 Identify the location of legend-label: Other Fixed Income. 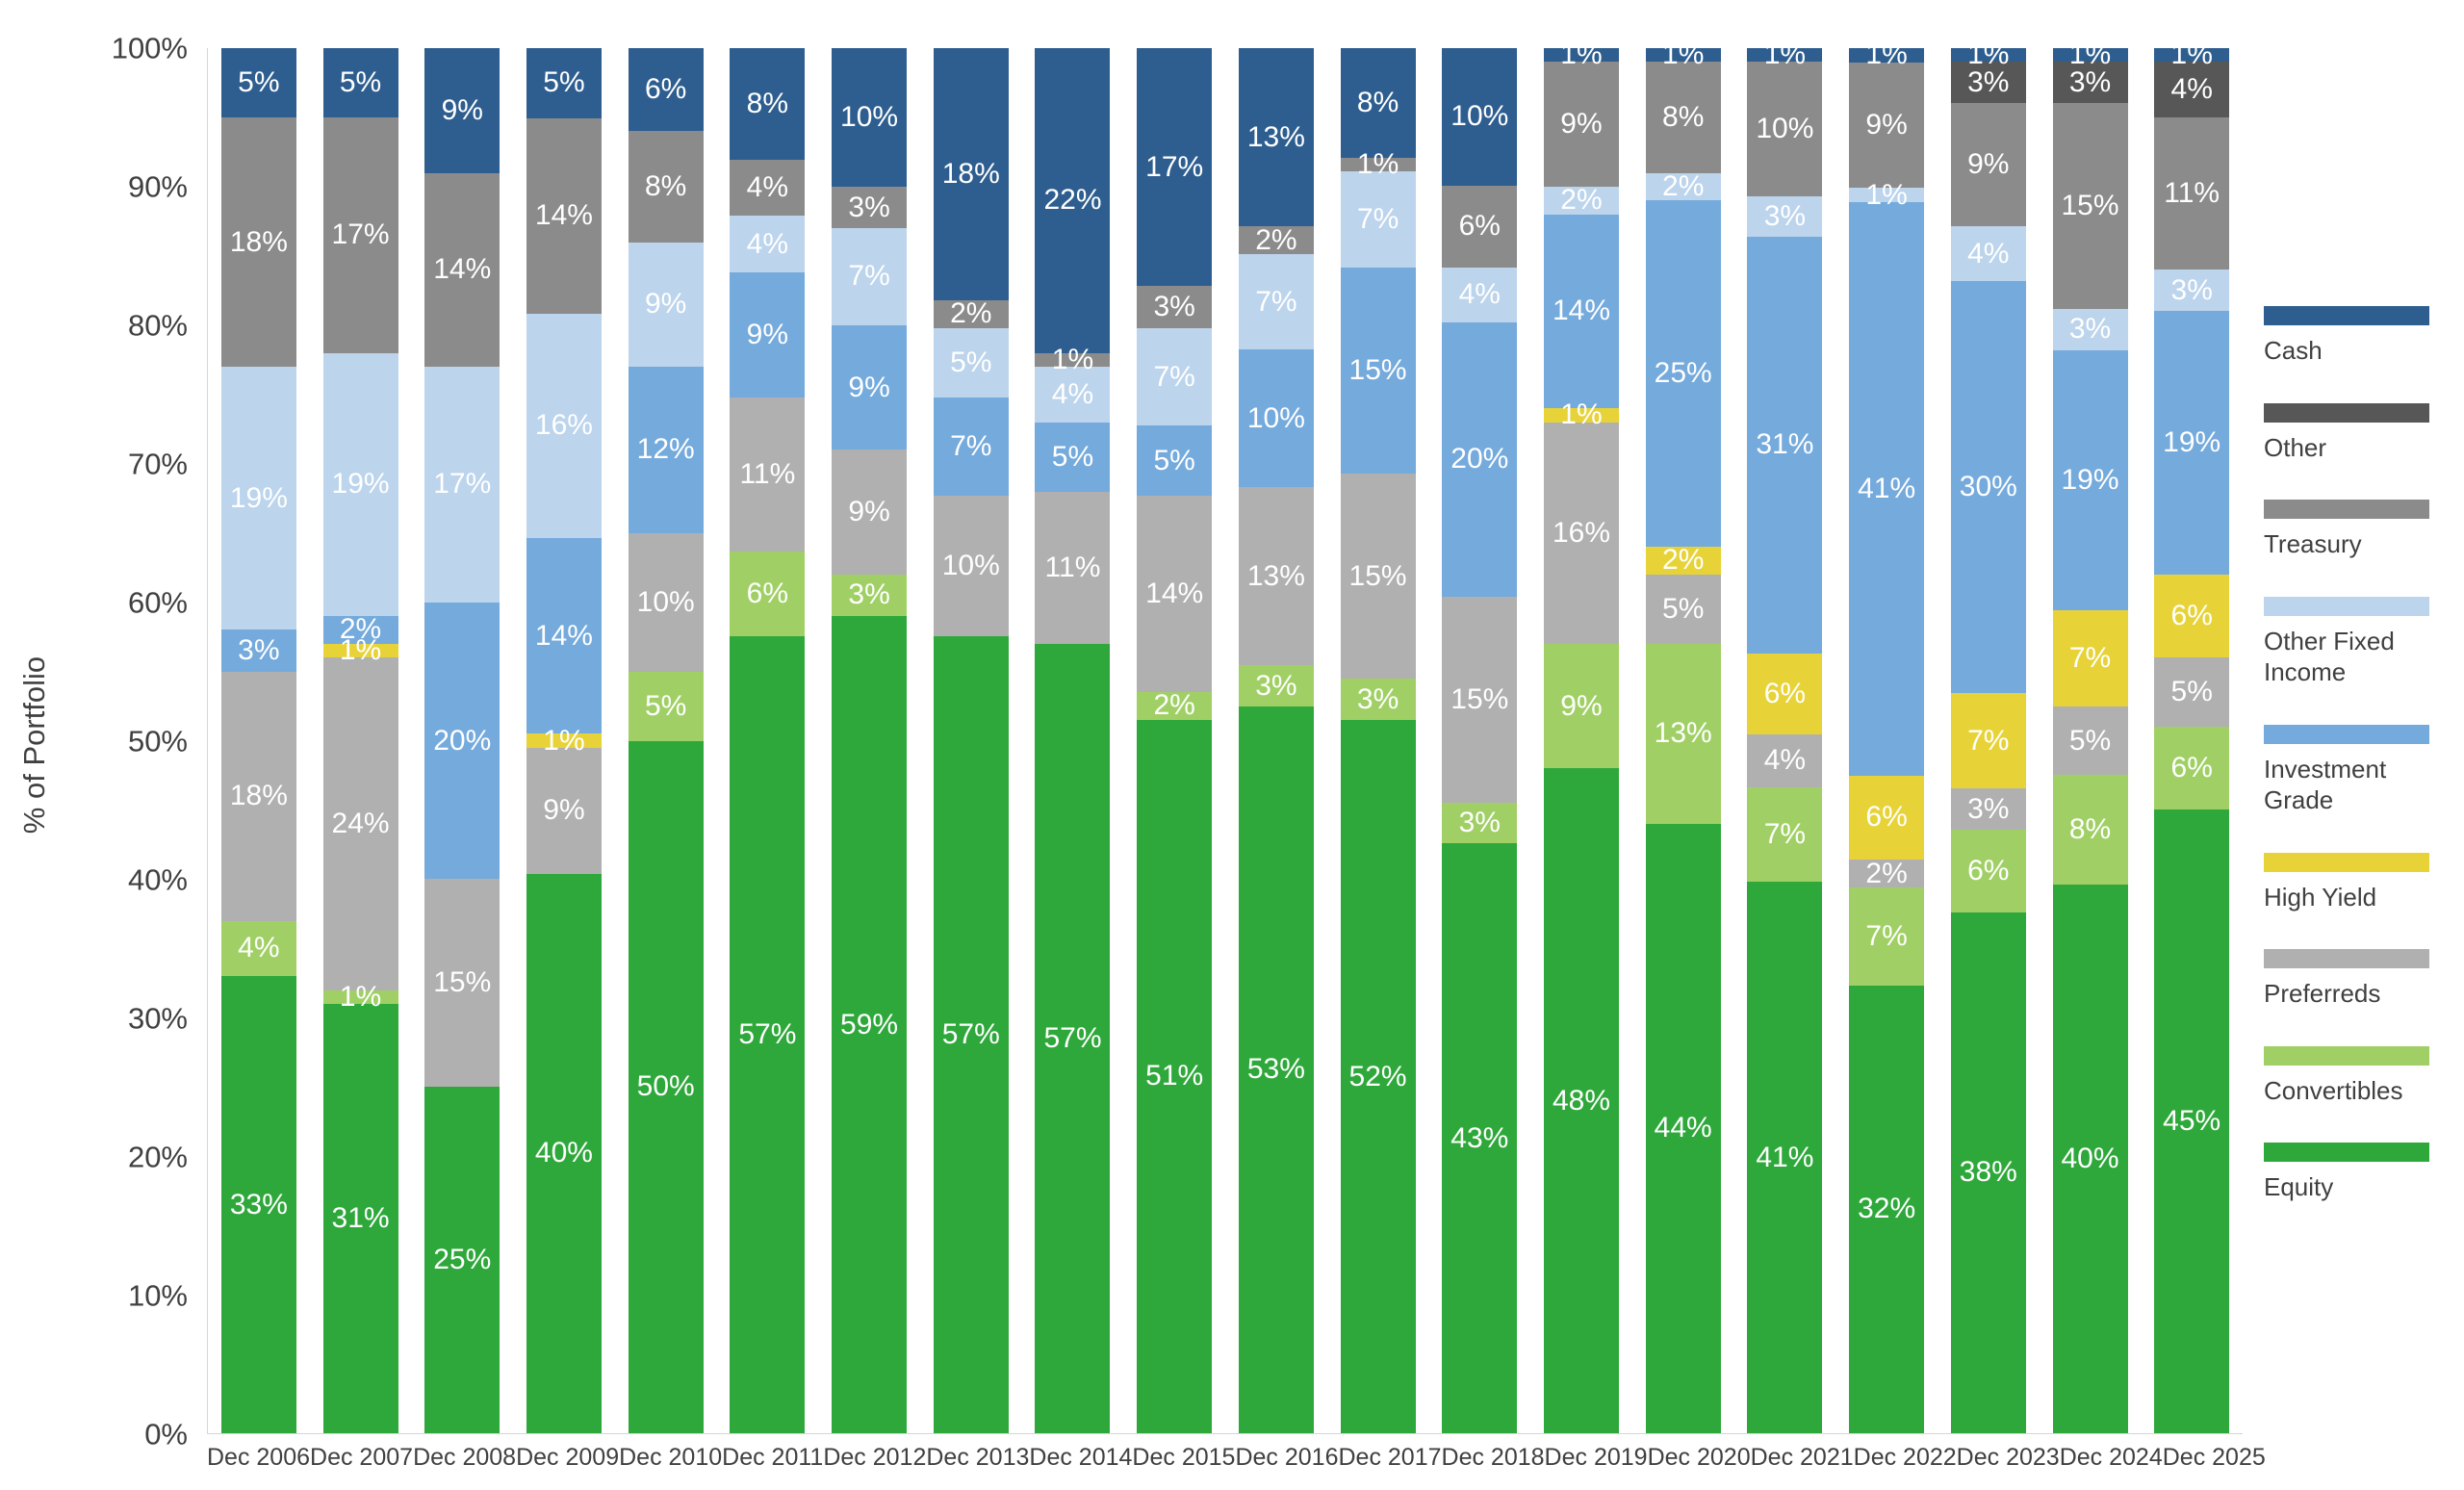
(2329, 656).